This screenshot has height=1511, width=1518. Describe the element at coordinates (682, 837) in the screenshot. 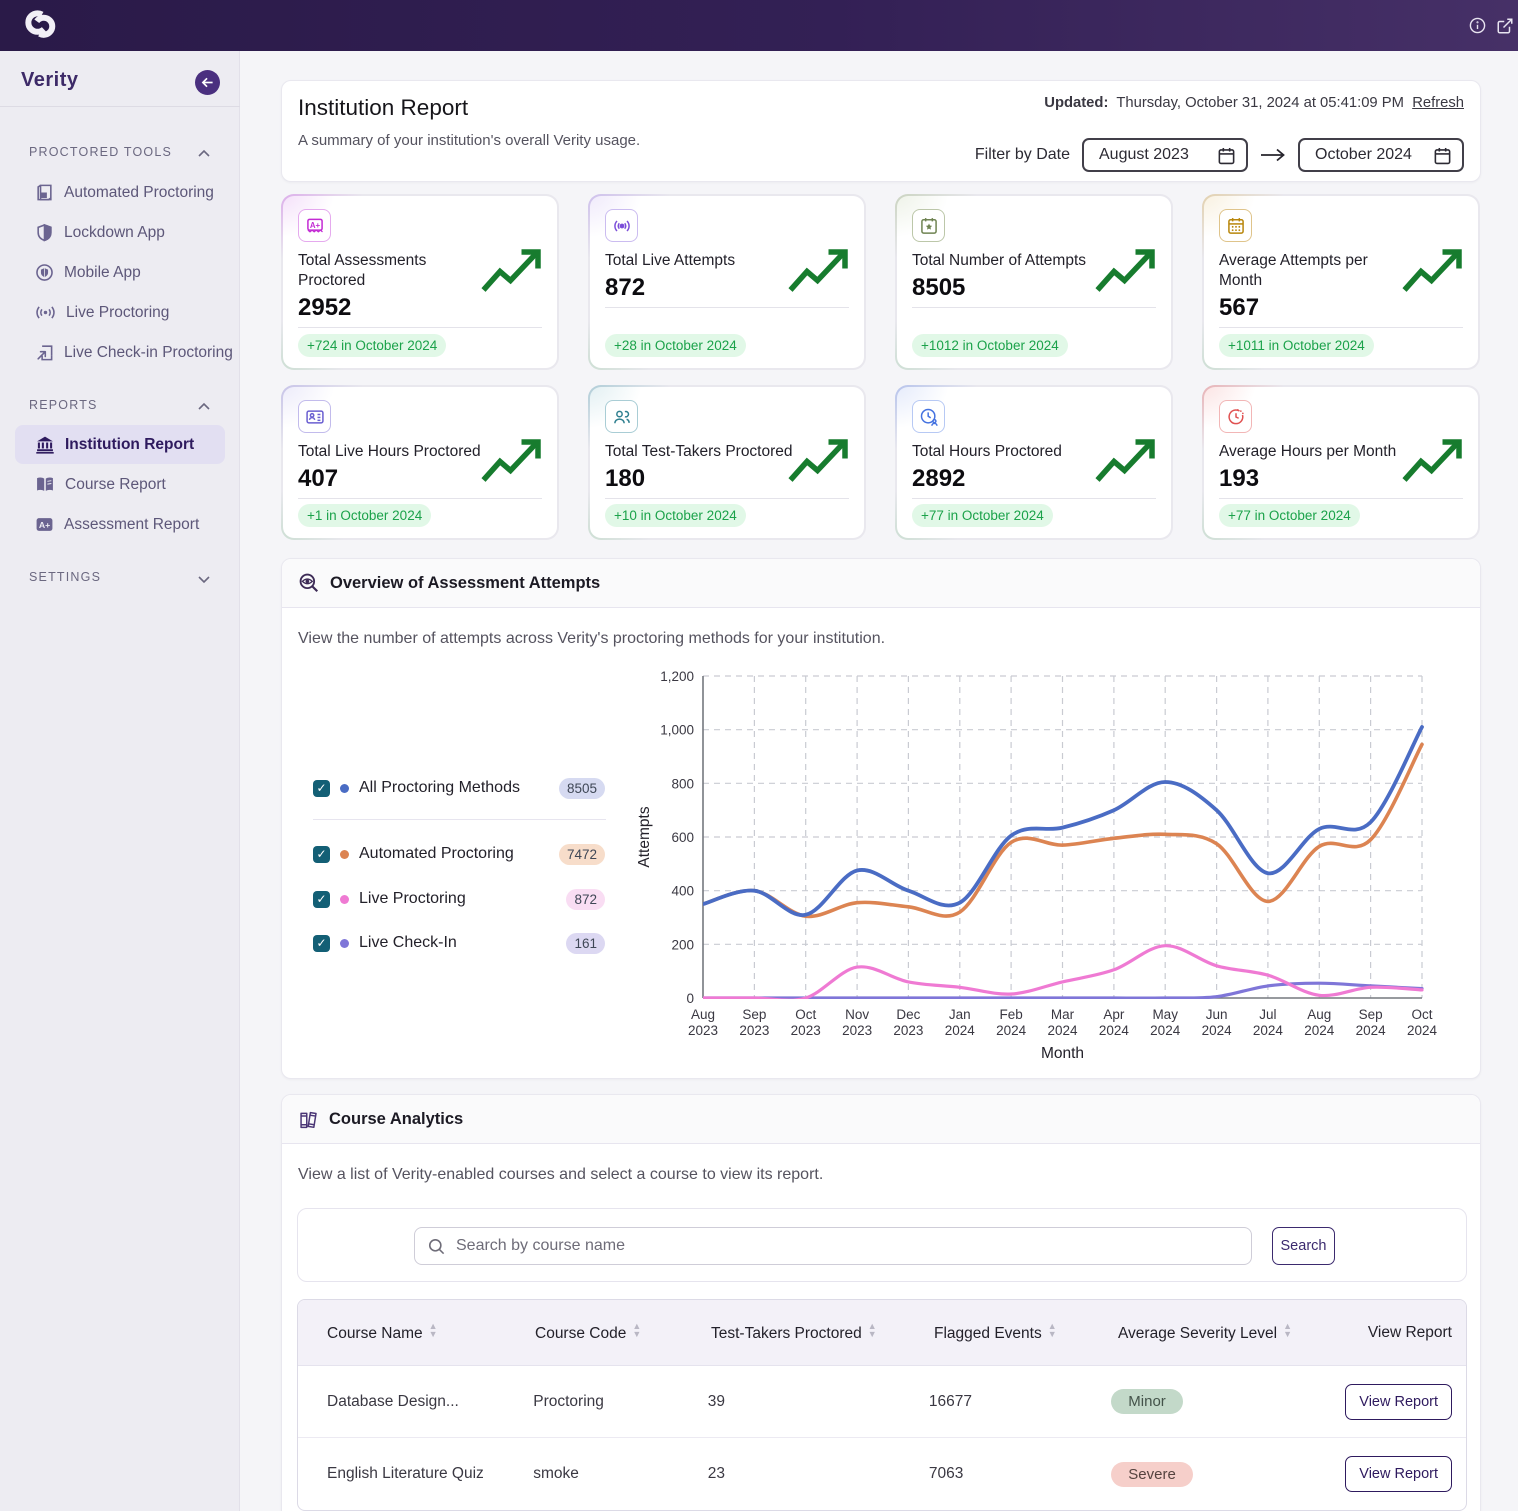

I see `svg-text: 600` at that location.